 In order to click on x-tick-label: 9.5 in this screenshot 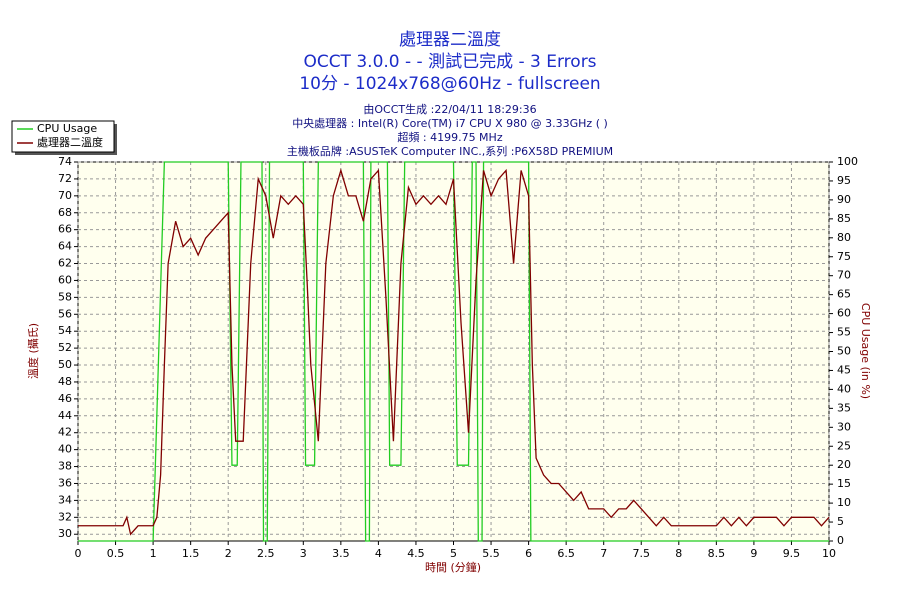, I will do `click(792, 553)`.